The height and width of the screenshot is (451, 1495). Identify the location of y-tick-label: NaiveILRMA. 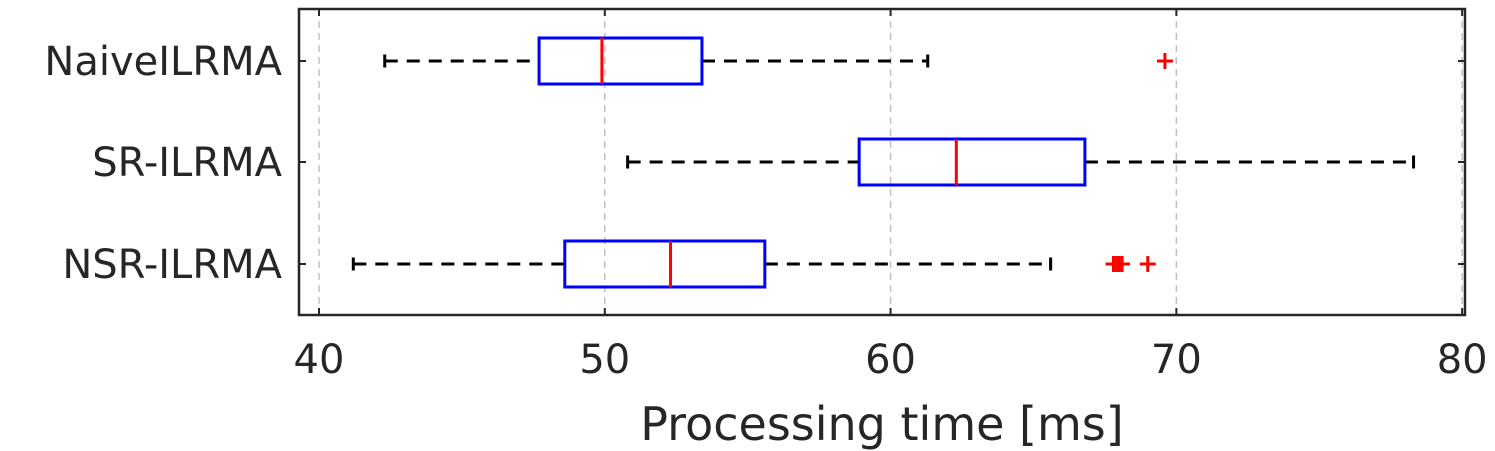
(163, 62).